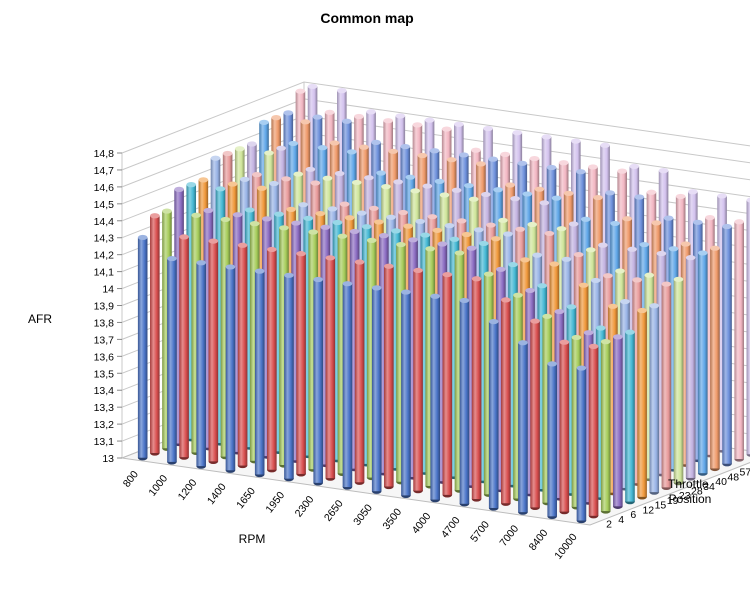 The width and height of the screenshot is (750, 604). What do you see at coordinates (104, 154) in the screenshot?
I see `y-tick-label: 14,8` at bounding box center [104, 154].